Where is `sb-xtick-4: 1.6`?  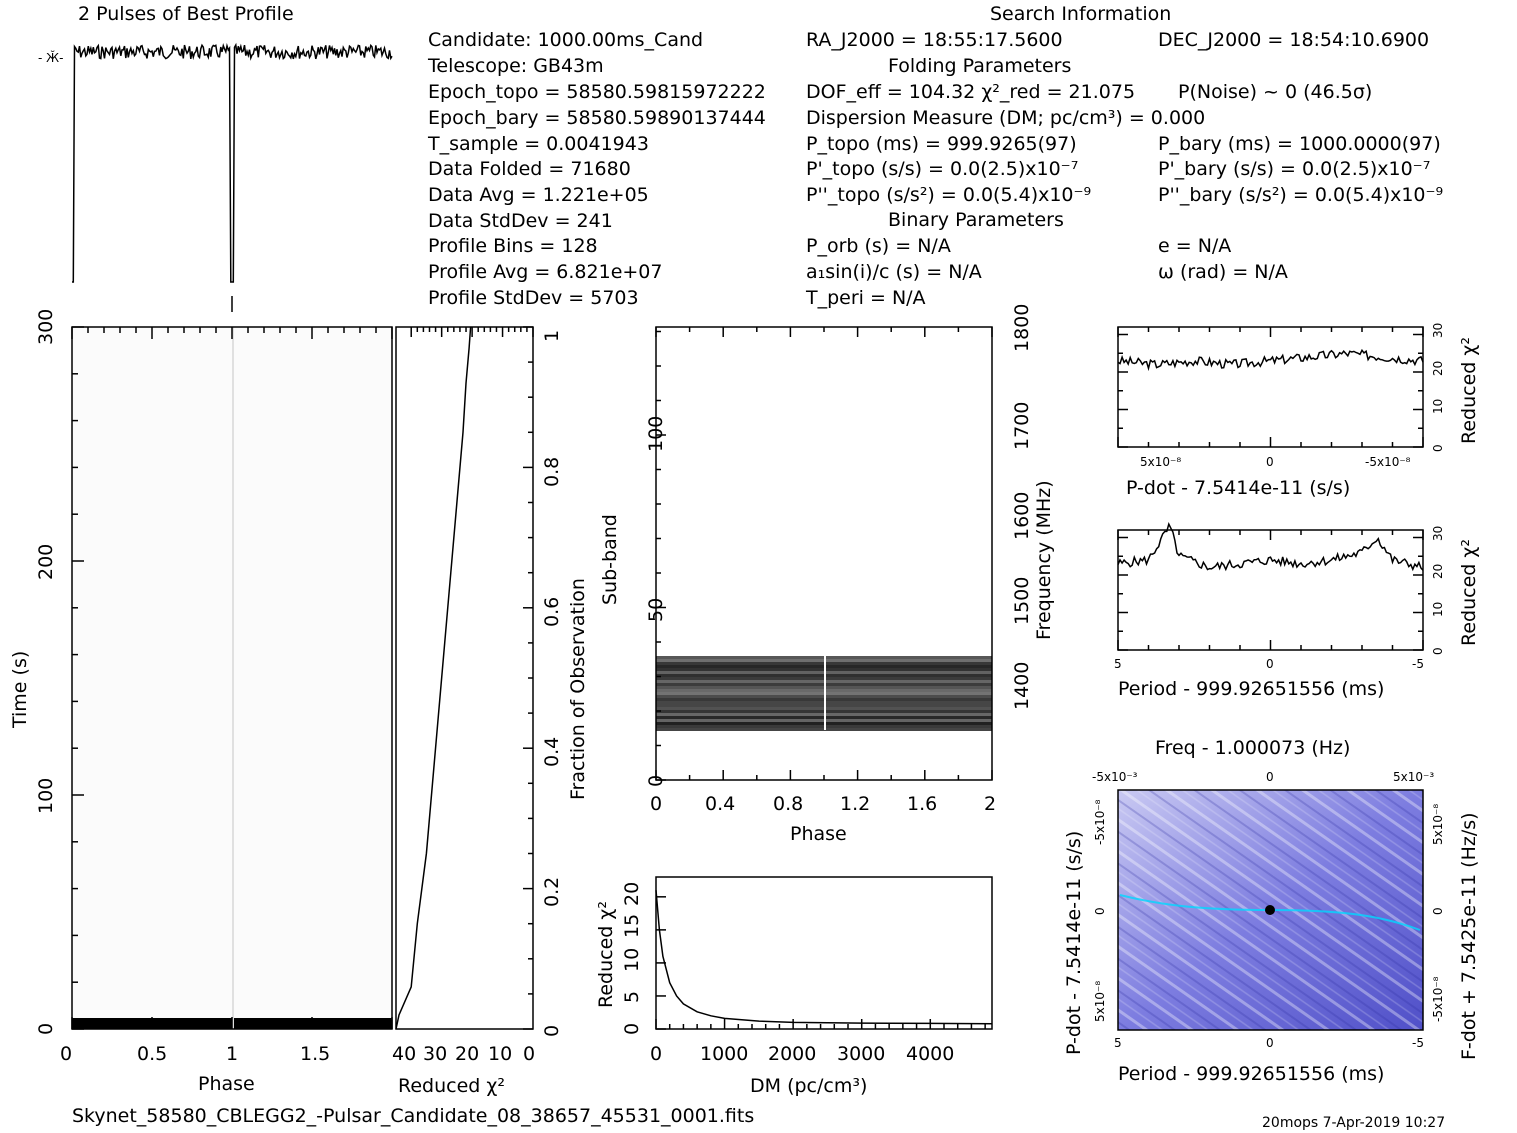 sb-xtick-4: 1.6 is located at coordinates (922, 804).